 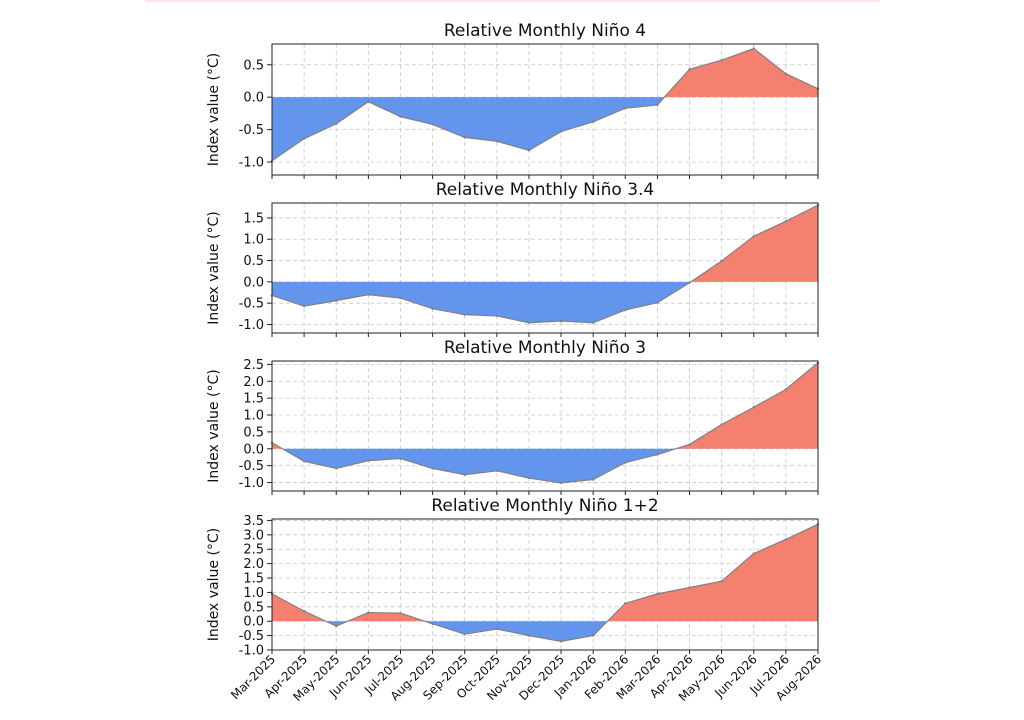 I want to click on chart-title: Relative Monthly Niño 3, so click(x=545, y=348).